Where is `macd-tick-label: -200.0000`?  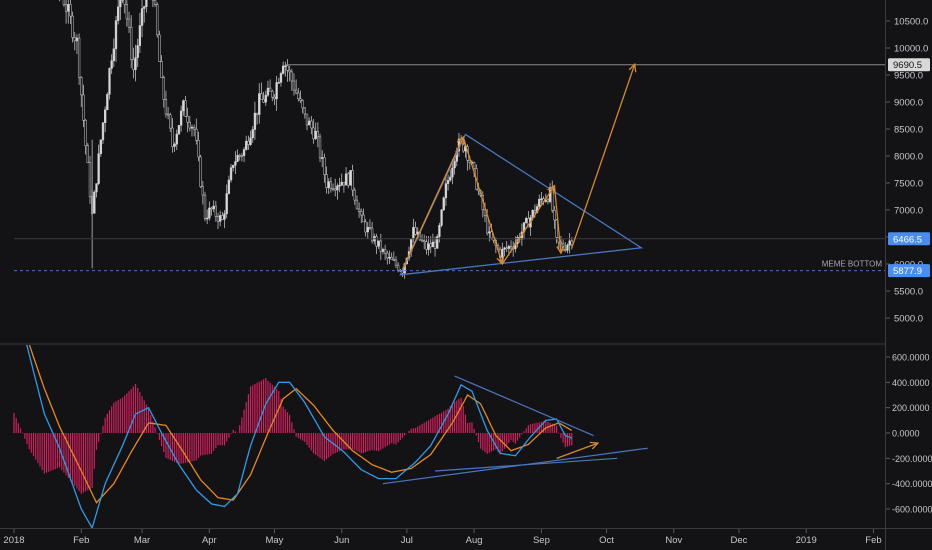
macd-tick-label: -200.0000 is located at coordinates (912, 459).